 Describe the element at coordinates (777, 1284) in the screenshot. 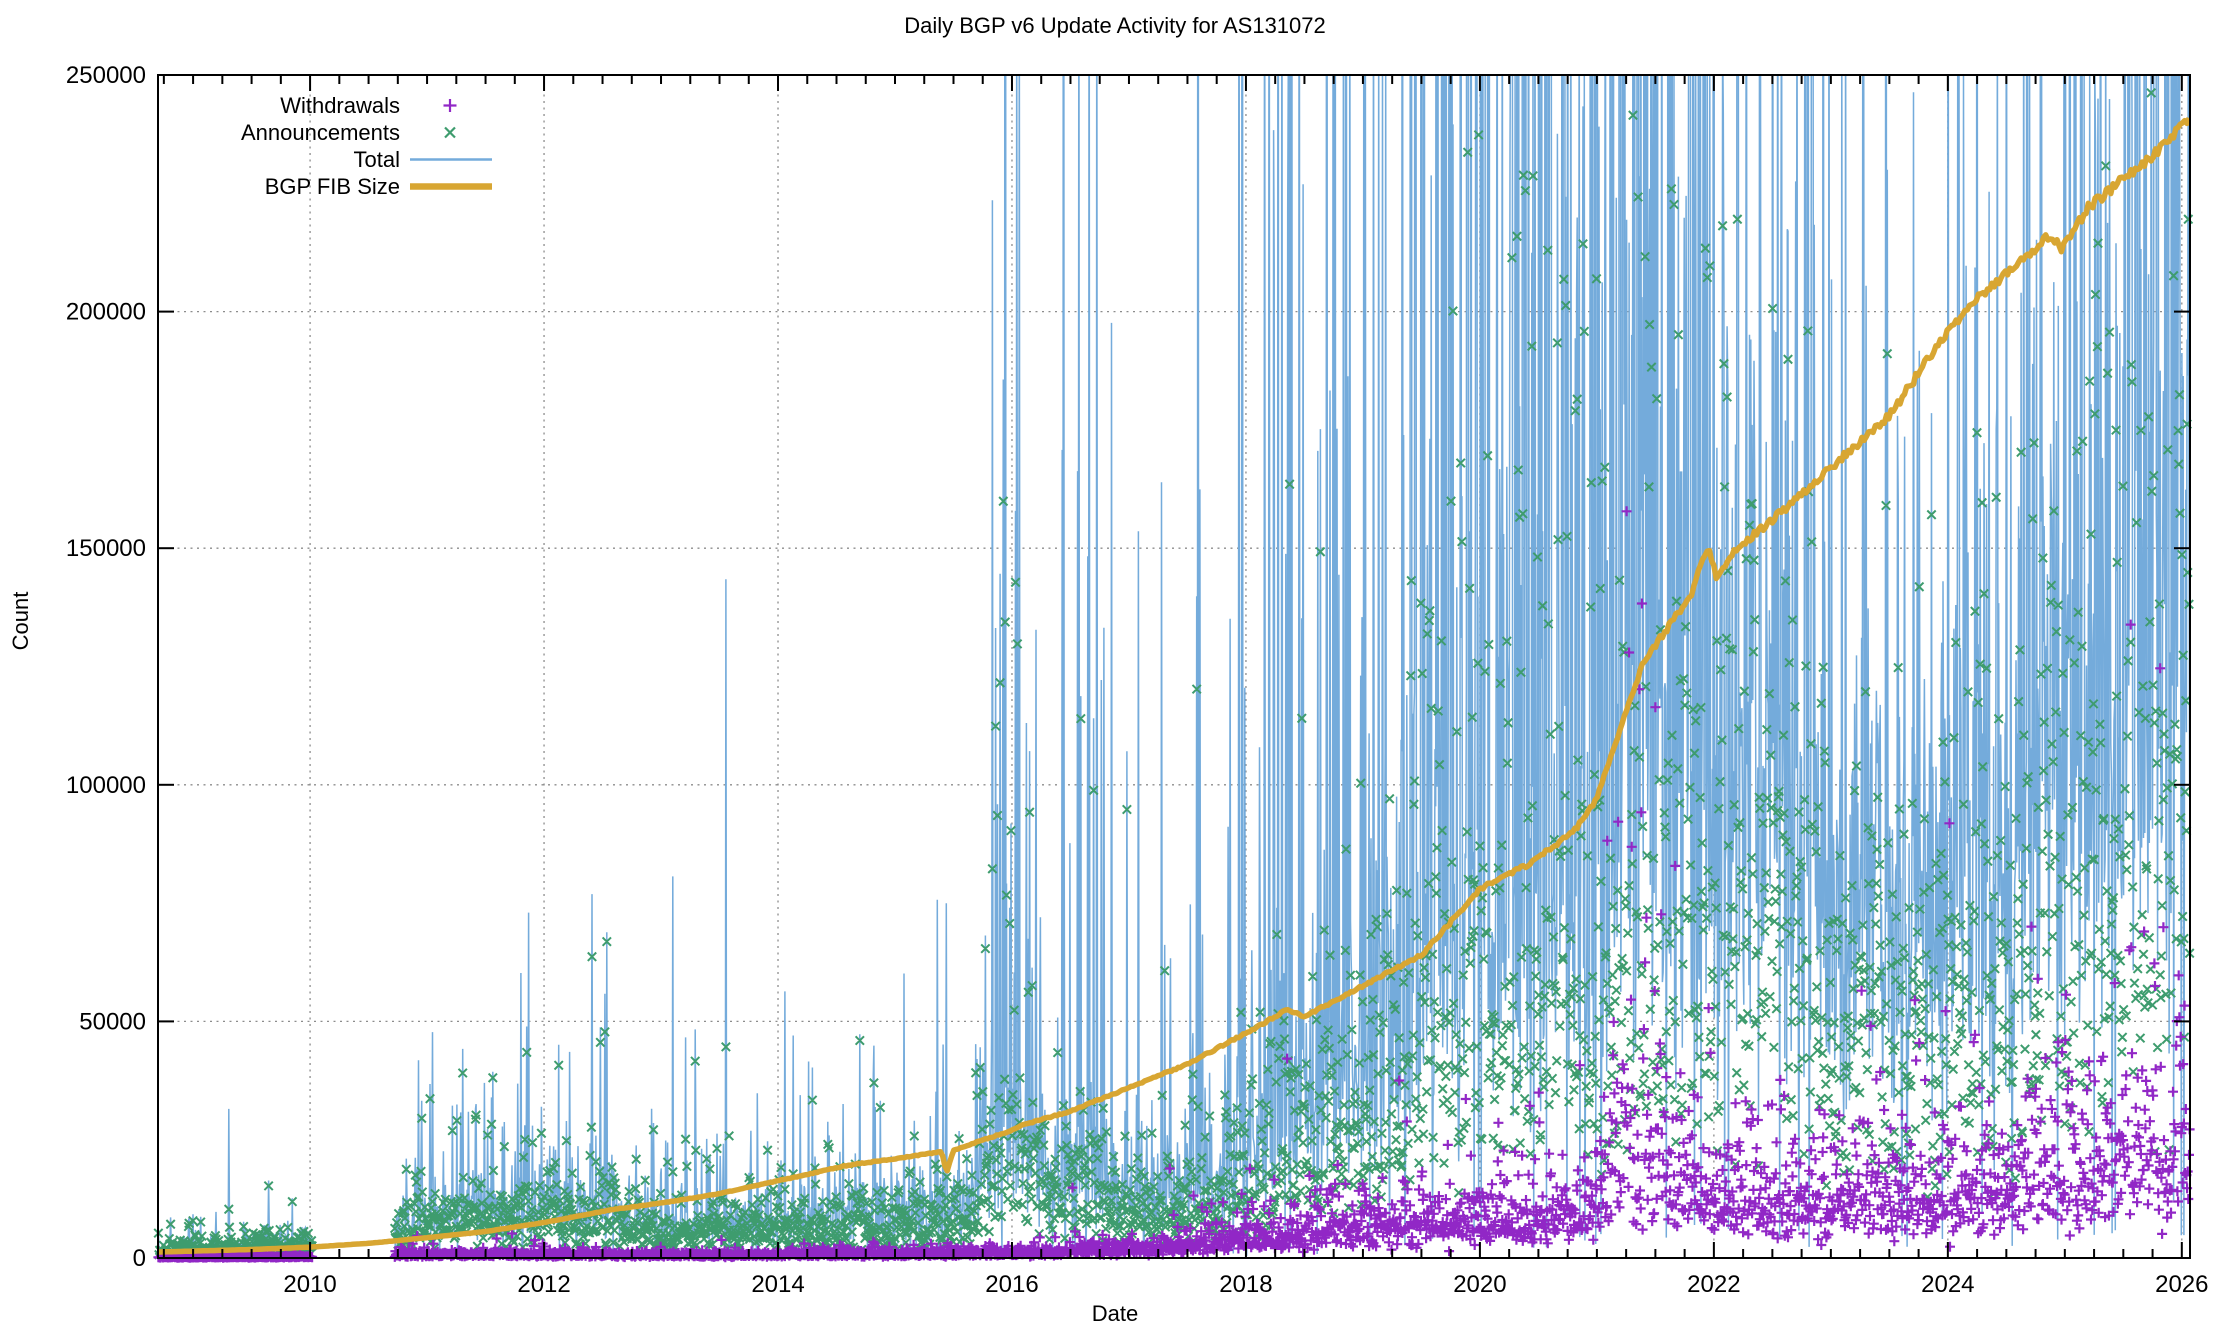

I see `svg-text: 2014` at that location.